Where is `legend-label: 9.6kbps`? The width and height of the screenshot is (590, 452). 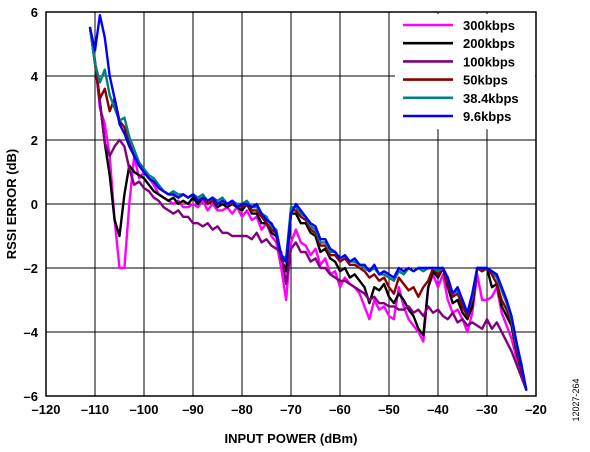 legend-label: 9.6kbps is located at coordinates (487, 116).